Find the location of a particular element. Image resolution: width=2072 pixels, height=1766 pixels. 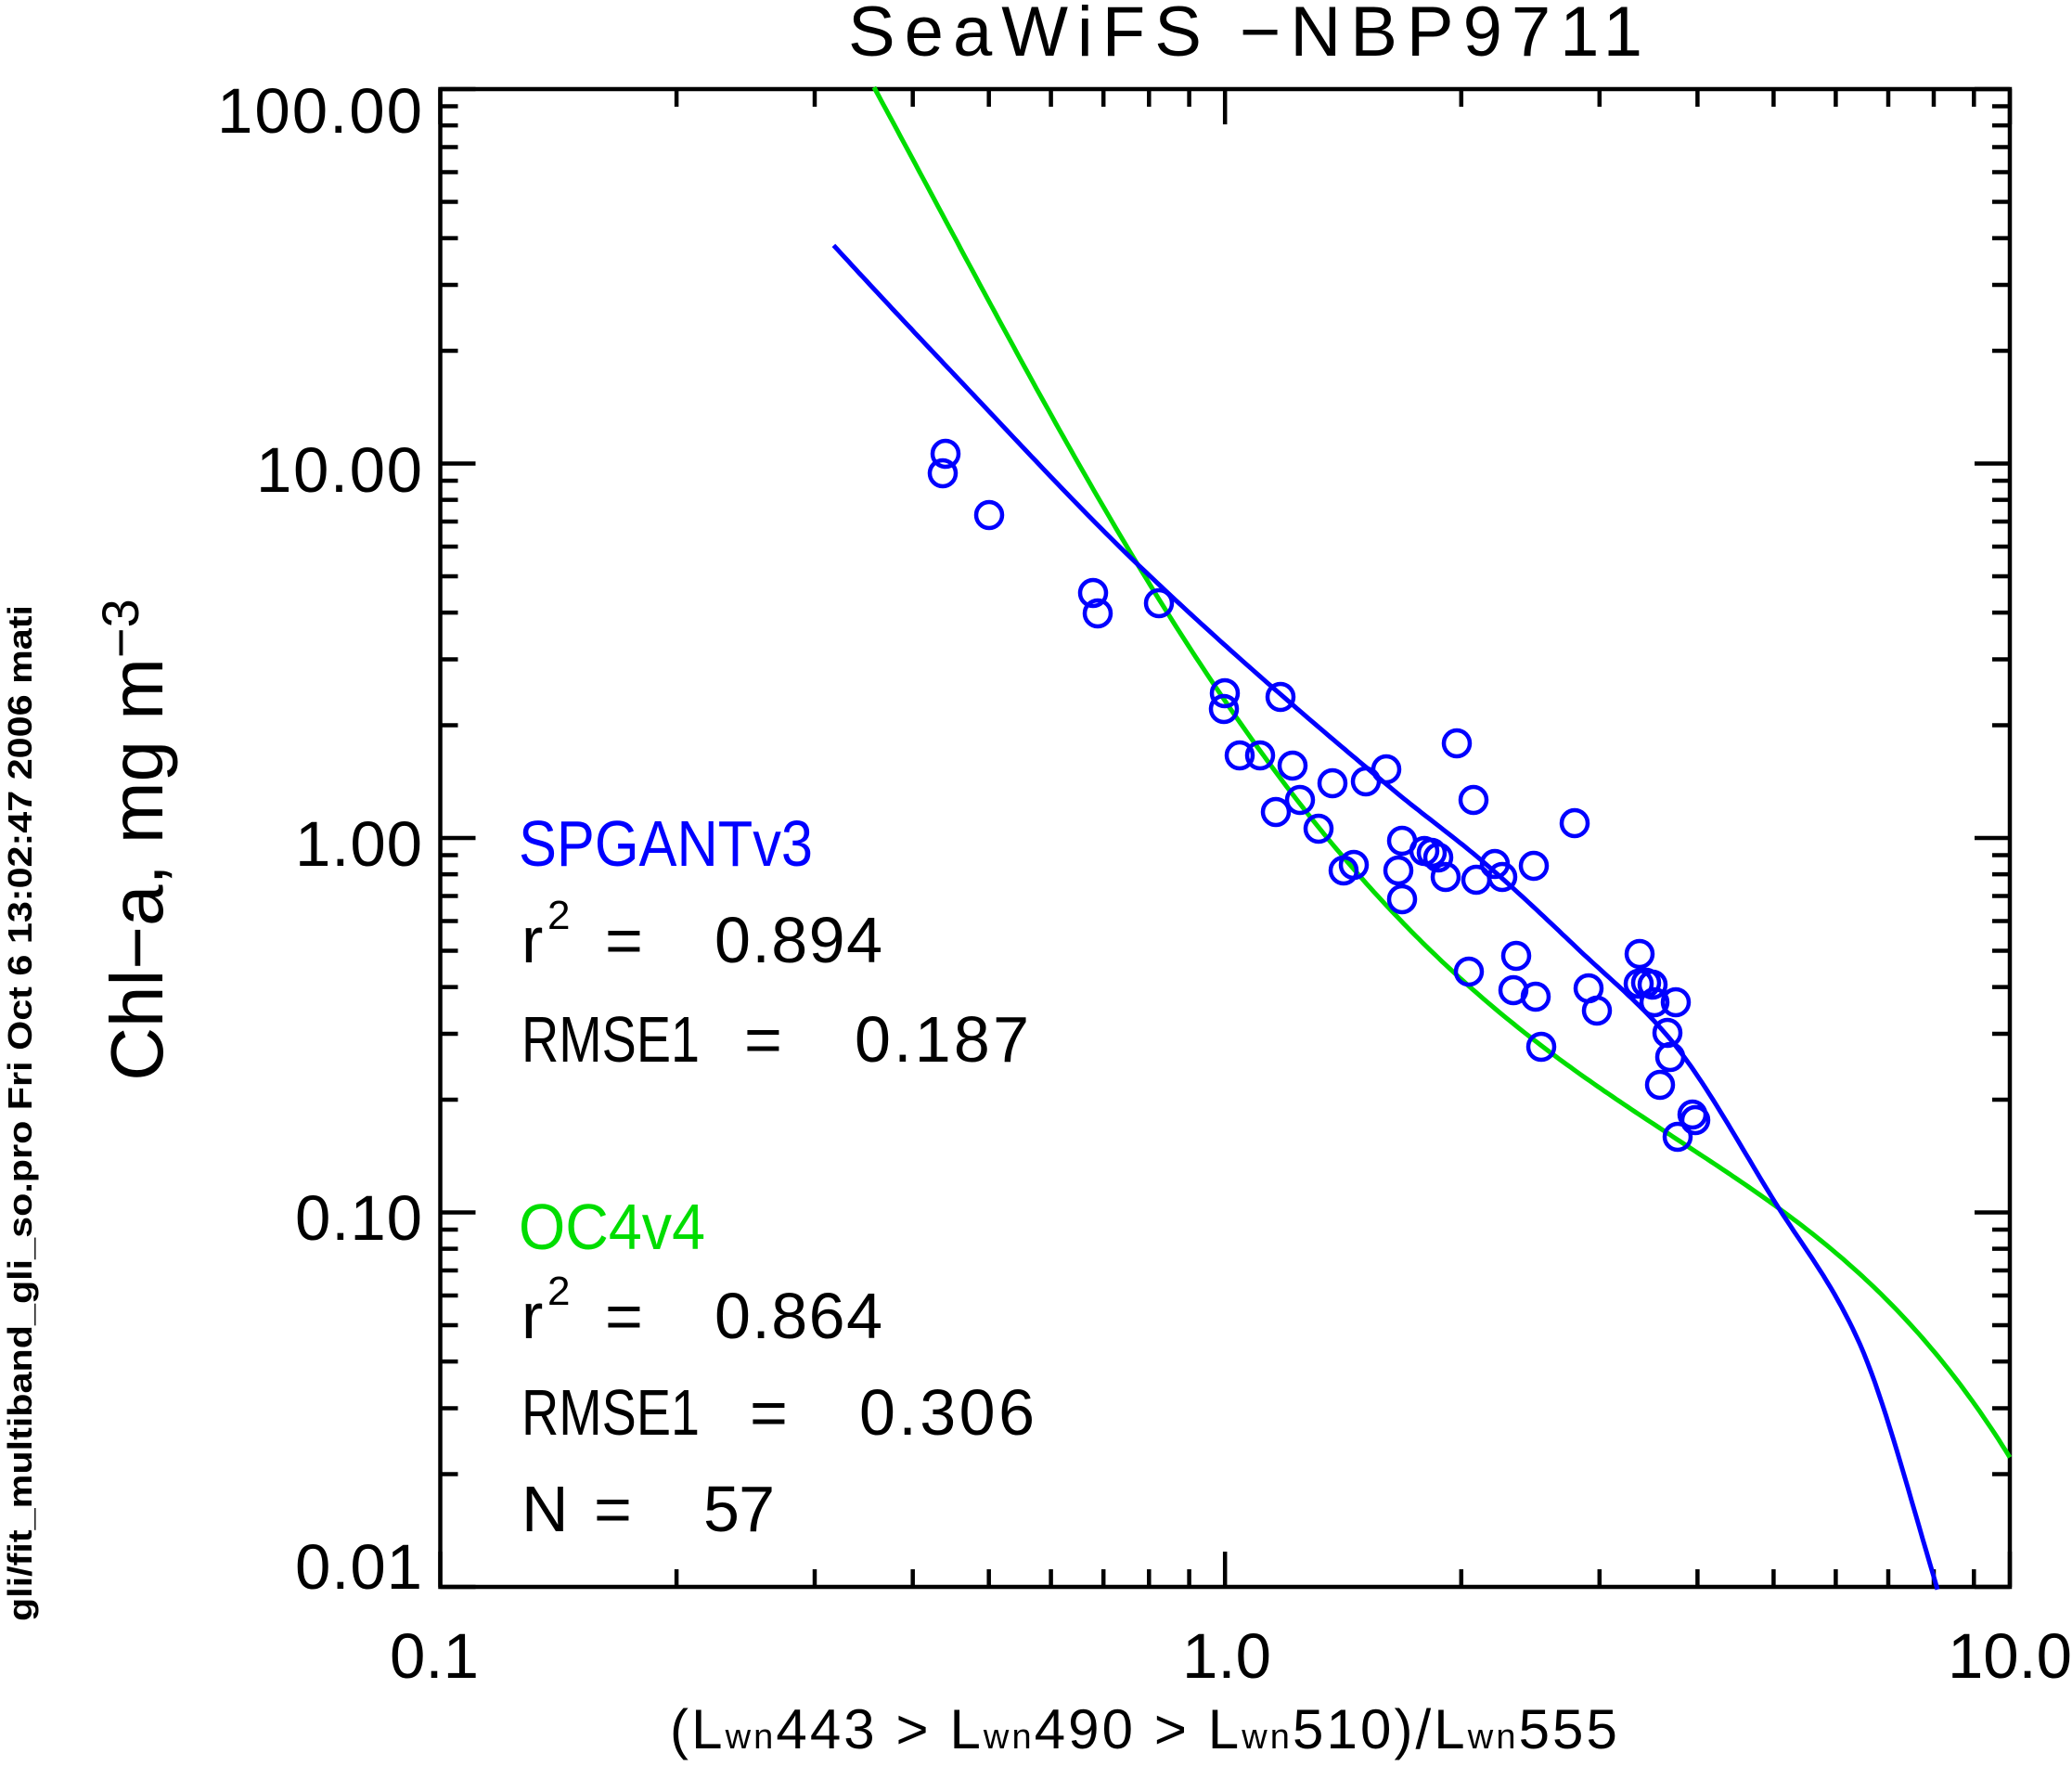

svg-text:(Lwn443 > Lwn490 > Lwn510)/Lwn: (Lwn443 > Lwn490 > Lwn510)/Lwn555 is located at coordinates (1145, 1729).